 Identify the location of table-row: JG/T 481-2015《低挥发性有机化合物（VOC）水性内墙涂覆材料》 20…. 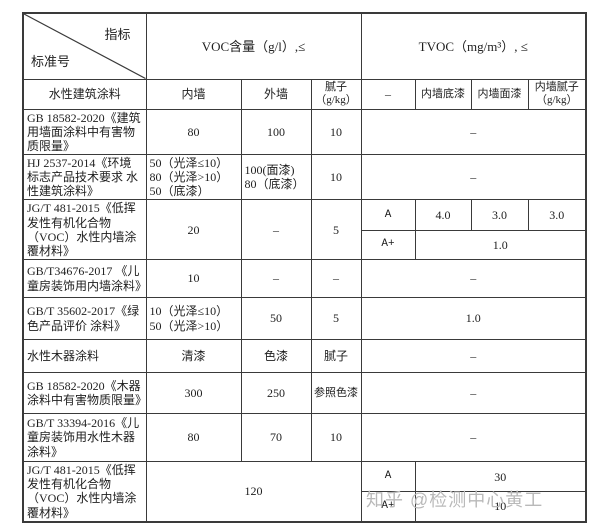
(304, 230).